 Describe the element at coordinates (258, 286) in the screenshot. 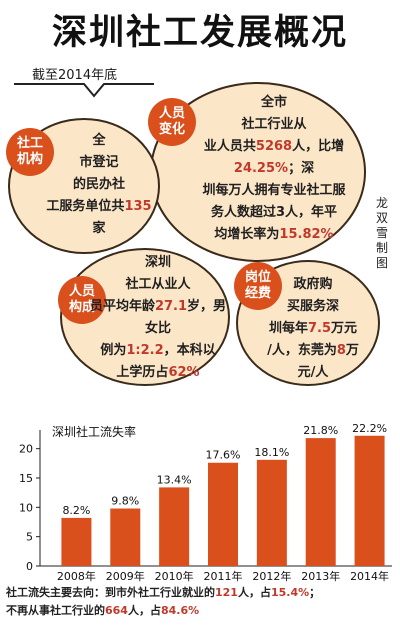

I see `funding-badge: 岗位 经费` at that location.